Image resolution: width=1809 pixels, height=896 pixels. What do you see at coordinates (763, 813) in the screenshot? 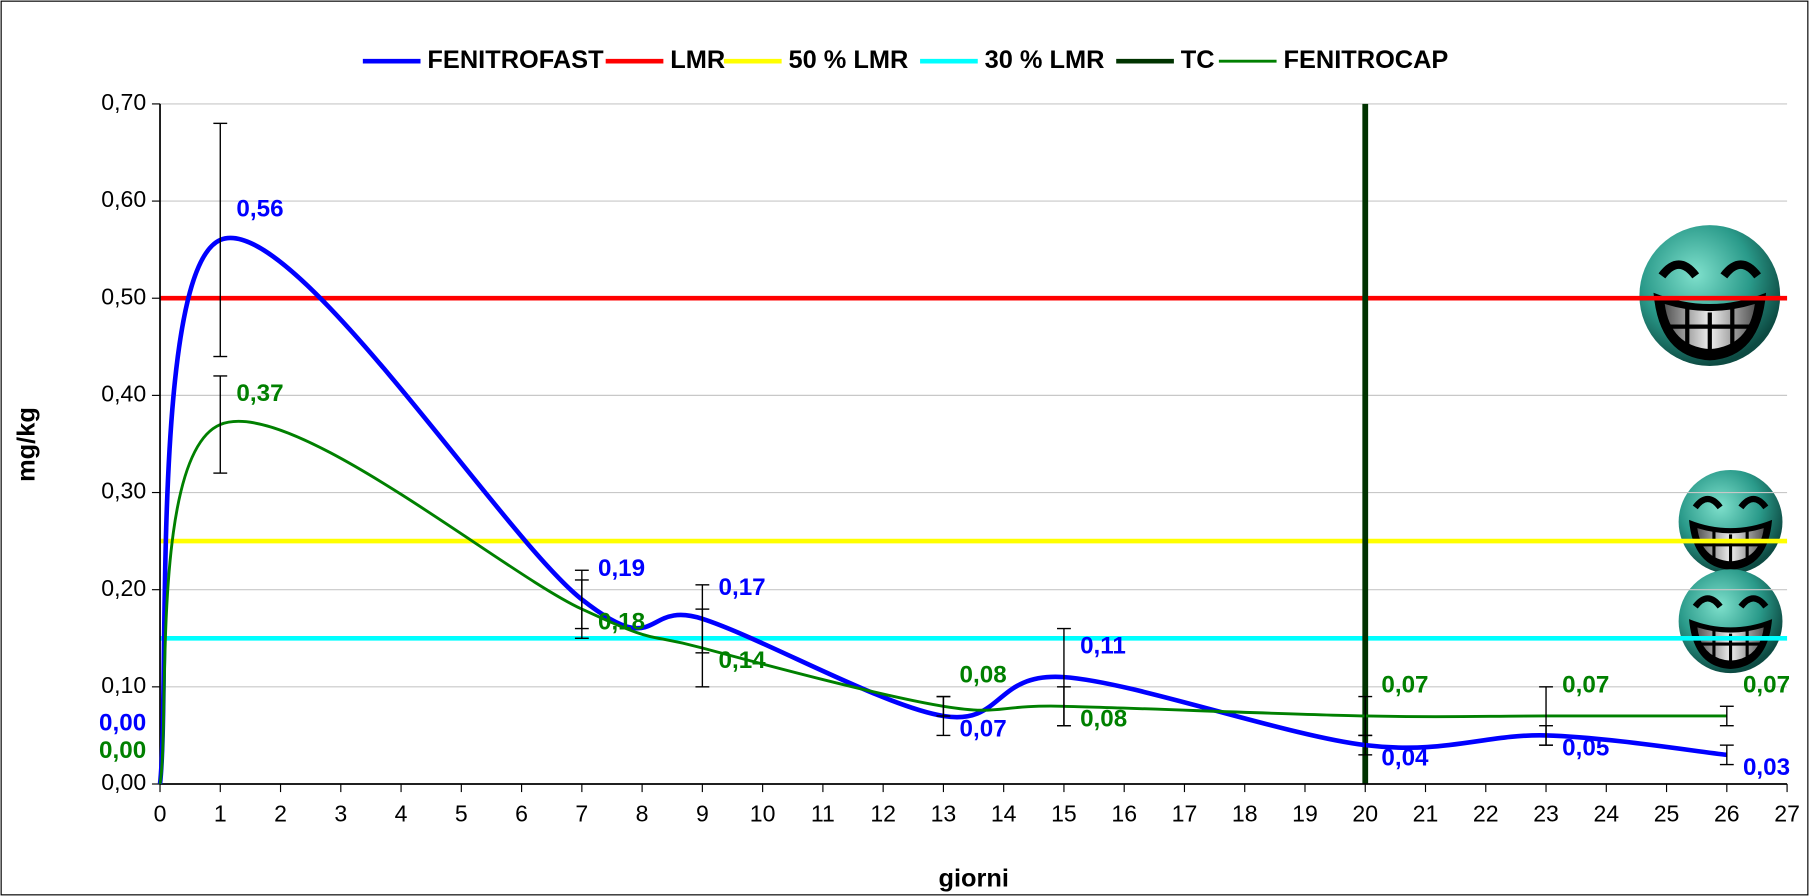
I see `x-tick-label: 10` at bounding box center [763, 813].